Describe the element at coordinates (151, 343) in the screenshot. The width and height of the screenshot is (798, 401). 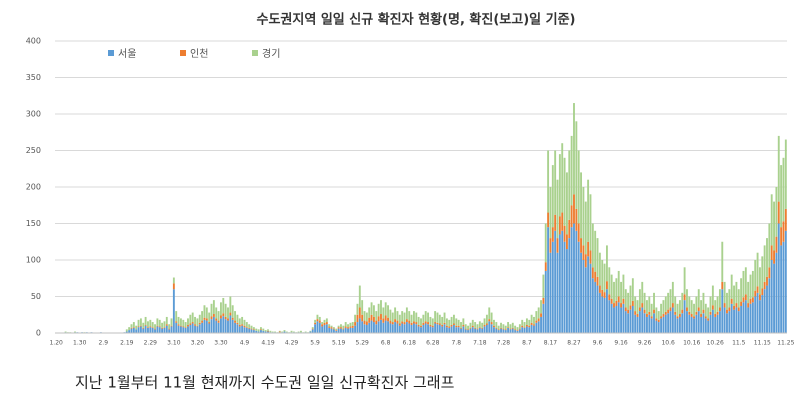
I see `x-tick-label: 2.29` at that location.